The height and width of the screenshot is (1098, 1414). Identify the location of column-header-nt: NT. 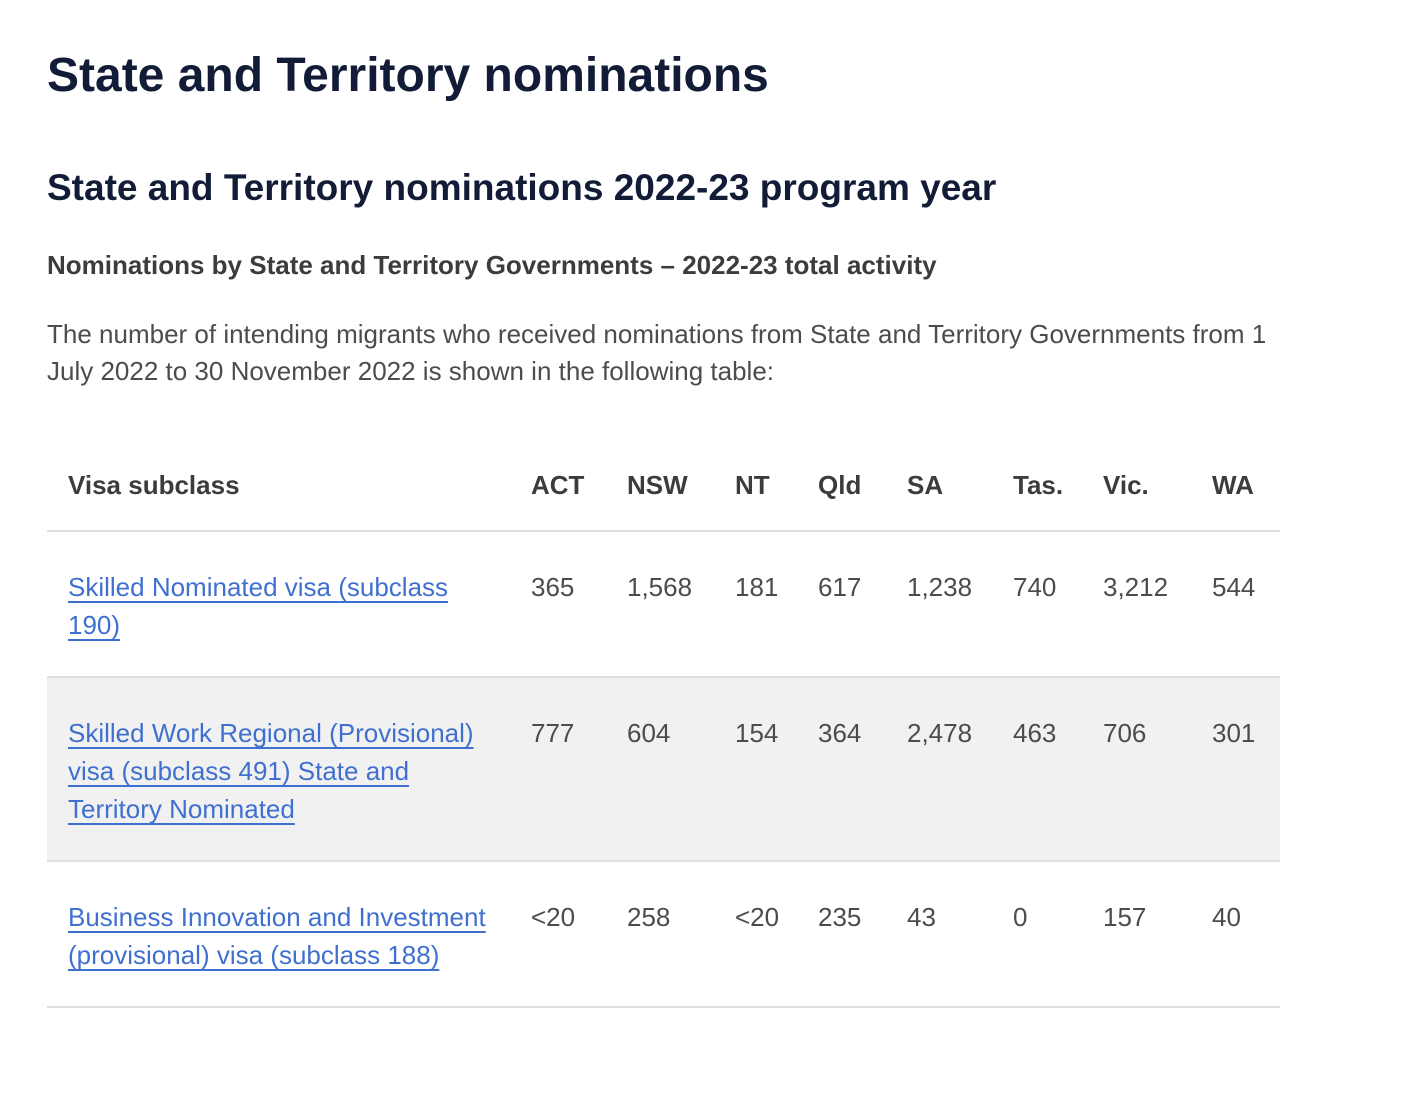
(776, 484).